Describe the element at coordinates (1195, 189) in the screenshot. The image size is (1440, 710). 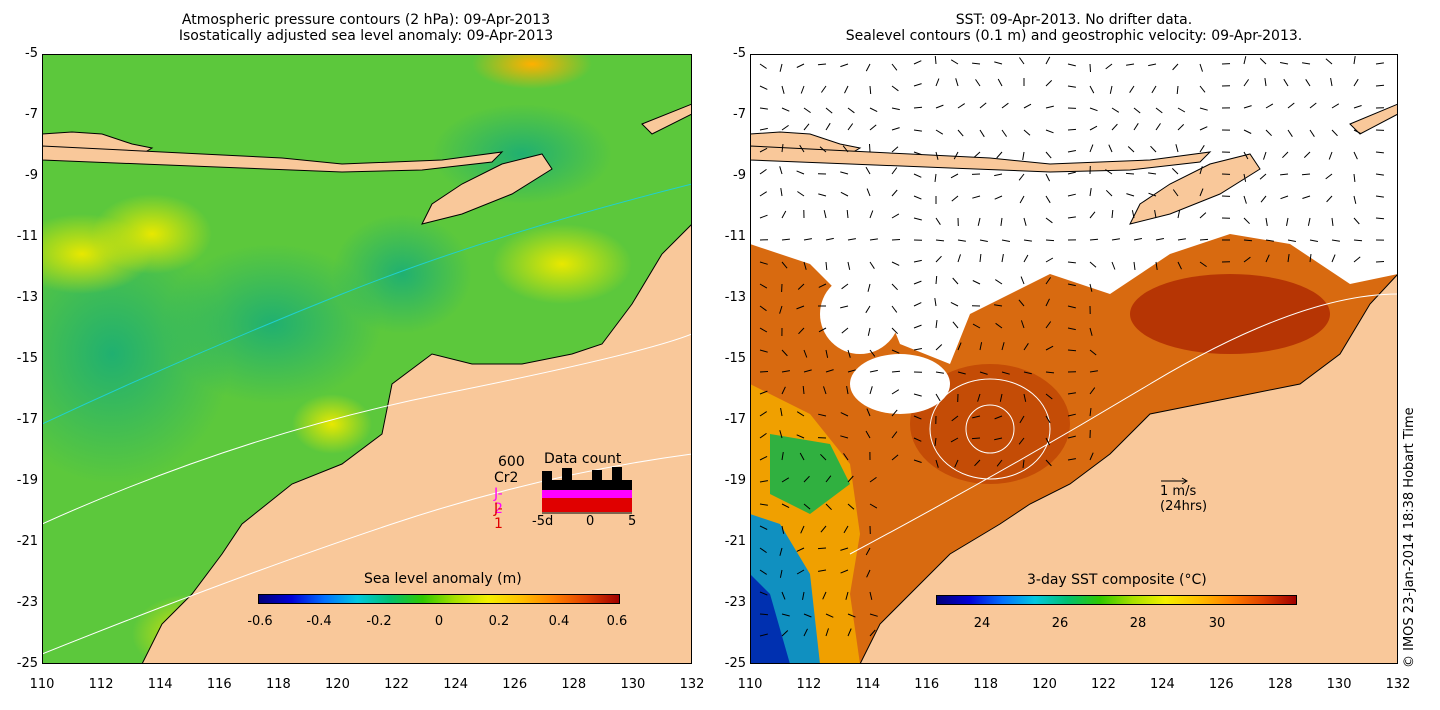
I see `timor-island-sst` at that location.